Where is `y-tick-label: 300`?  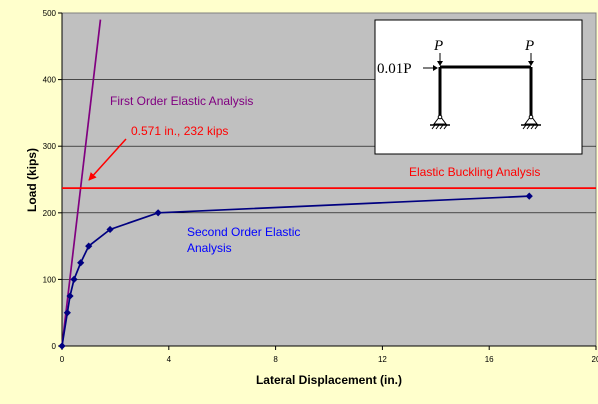
y-tick-label: 300 is located at coordinates (50, 146).